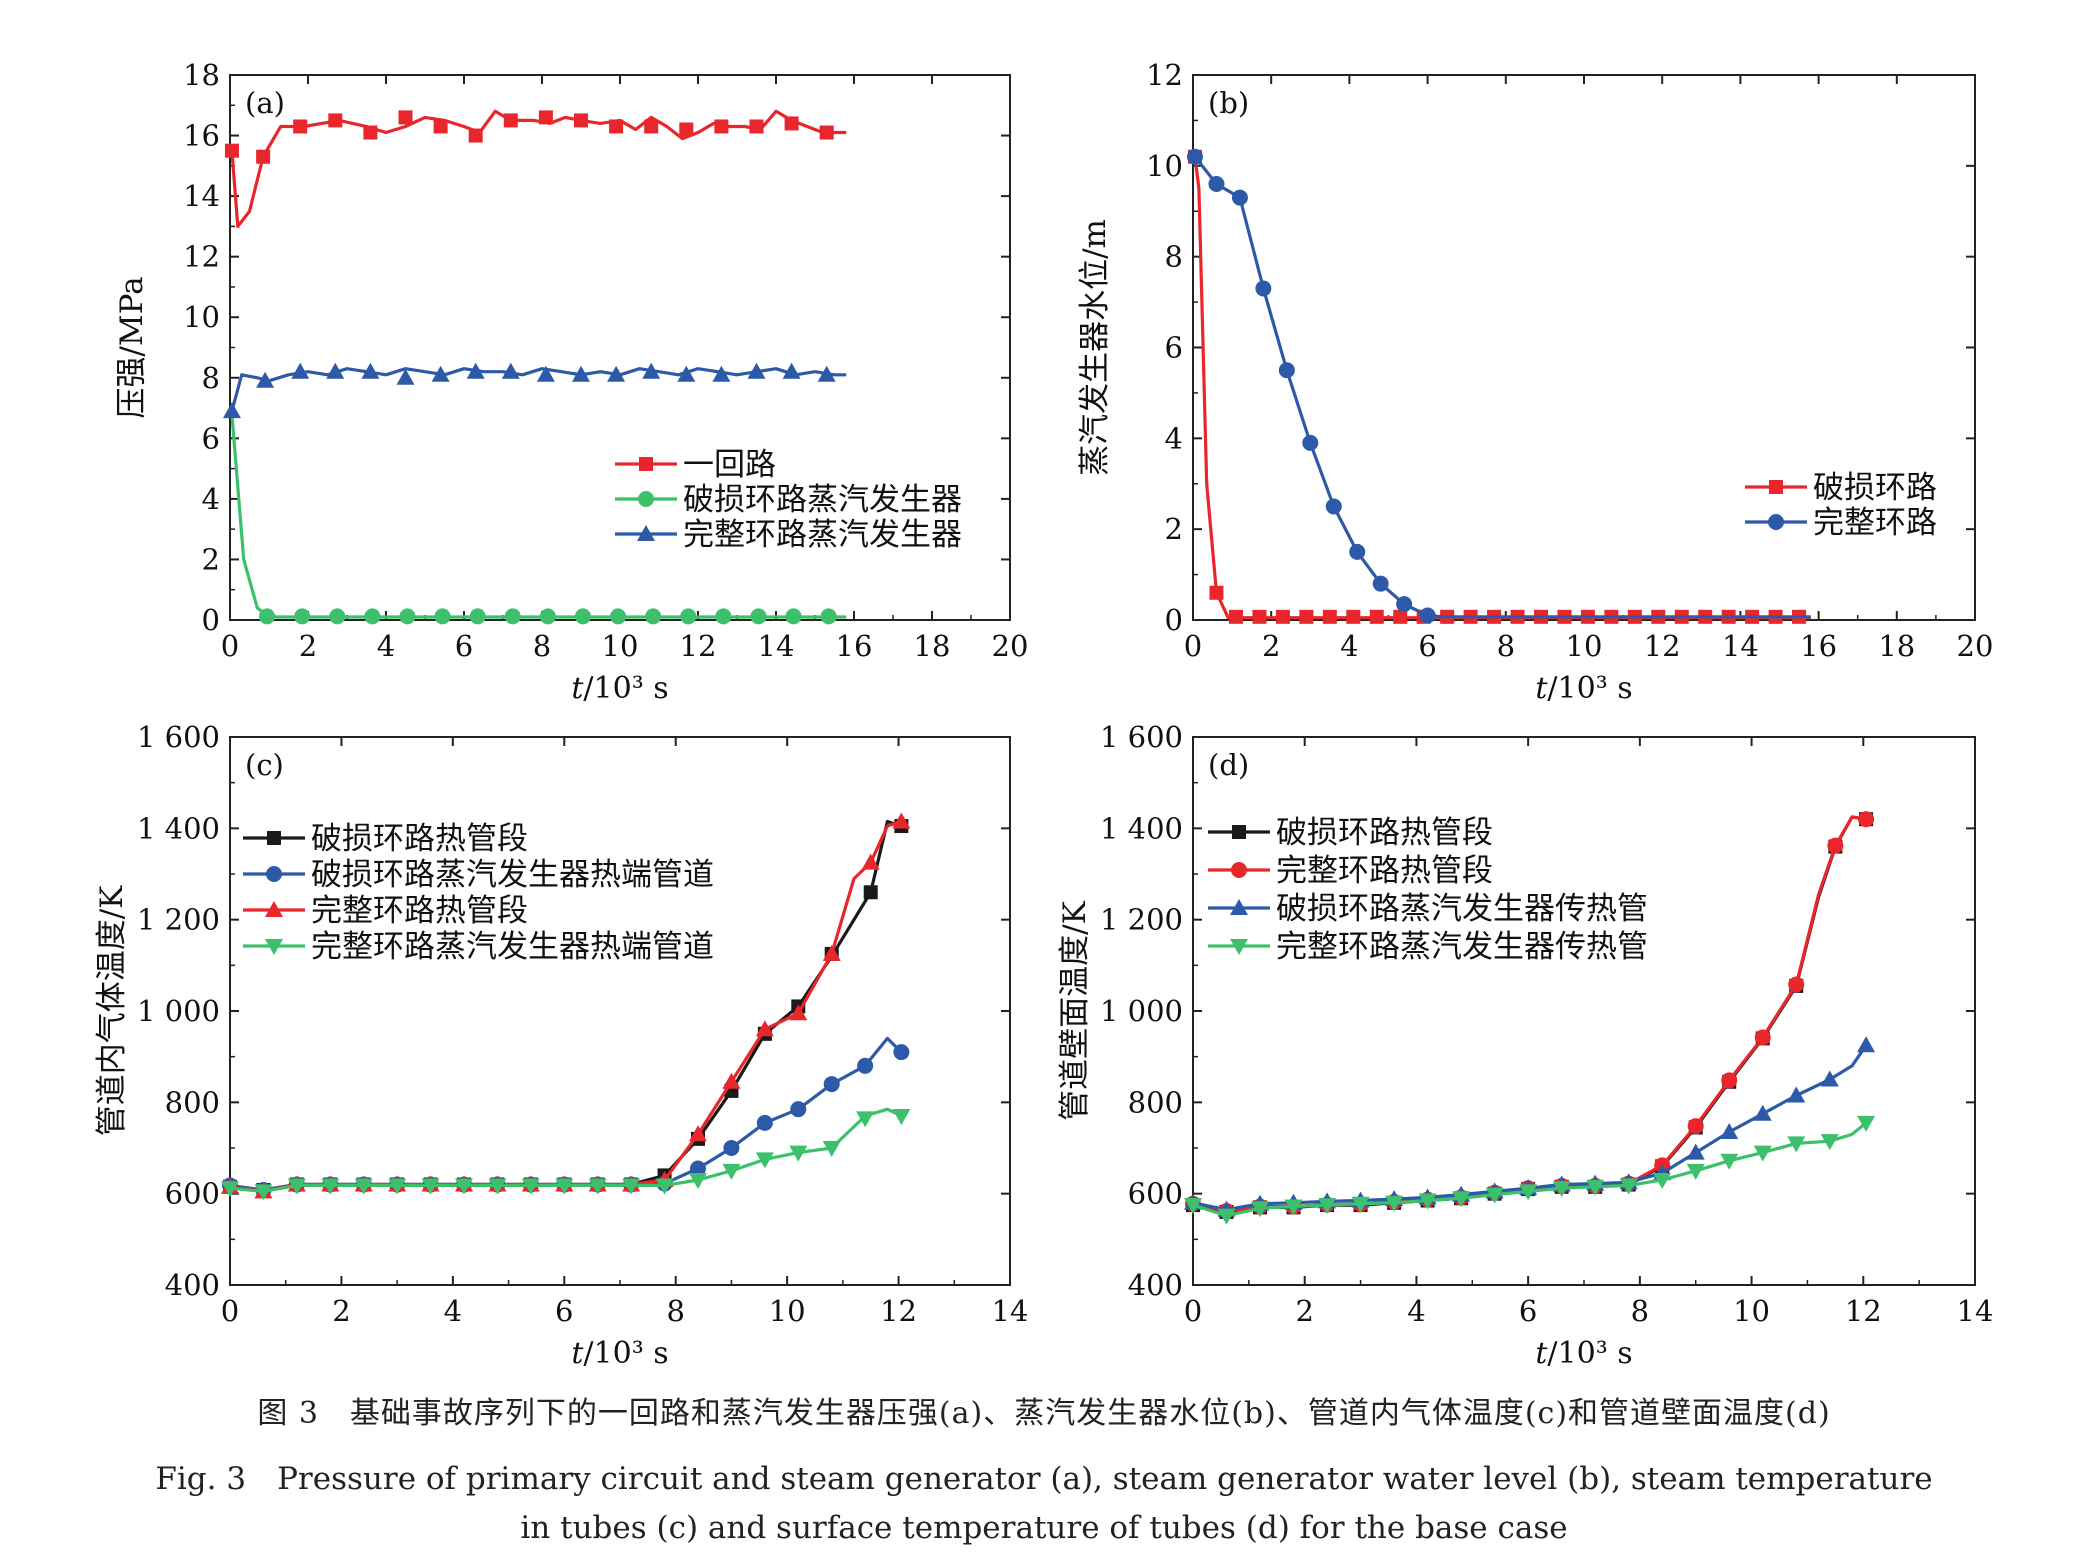 Image resolution: width=2088 pixels, height=1566 pixels. What do you see at coordinates (201, 136) in the screenshot?
I see `y-tick-label: 16` at bounding box center [201, 136].